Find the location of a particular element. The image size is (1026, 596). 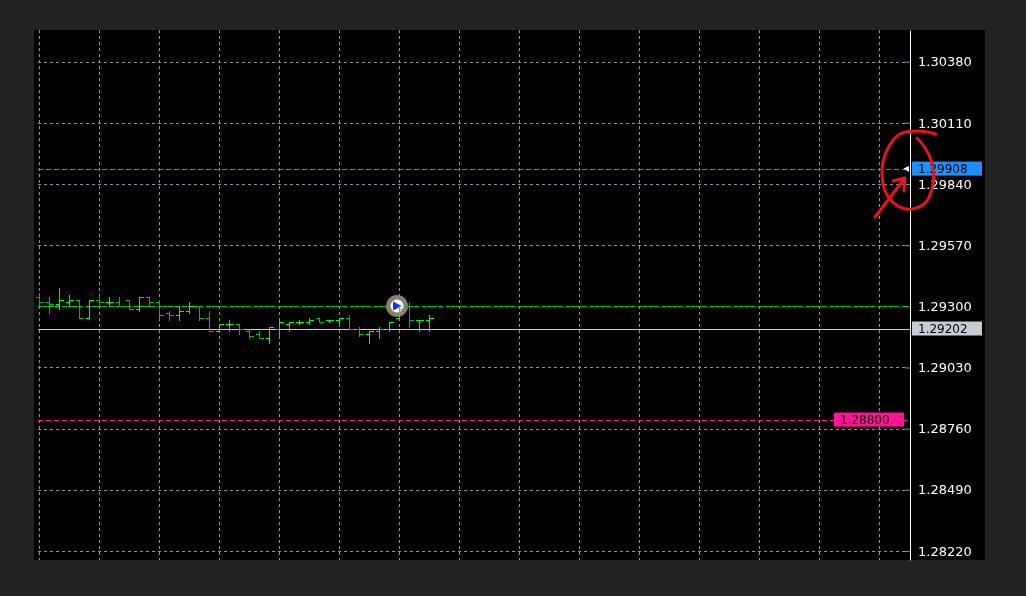

y-tick-label: 1.29570 is located at coordinates (945, 245).